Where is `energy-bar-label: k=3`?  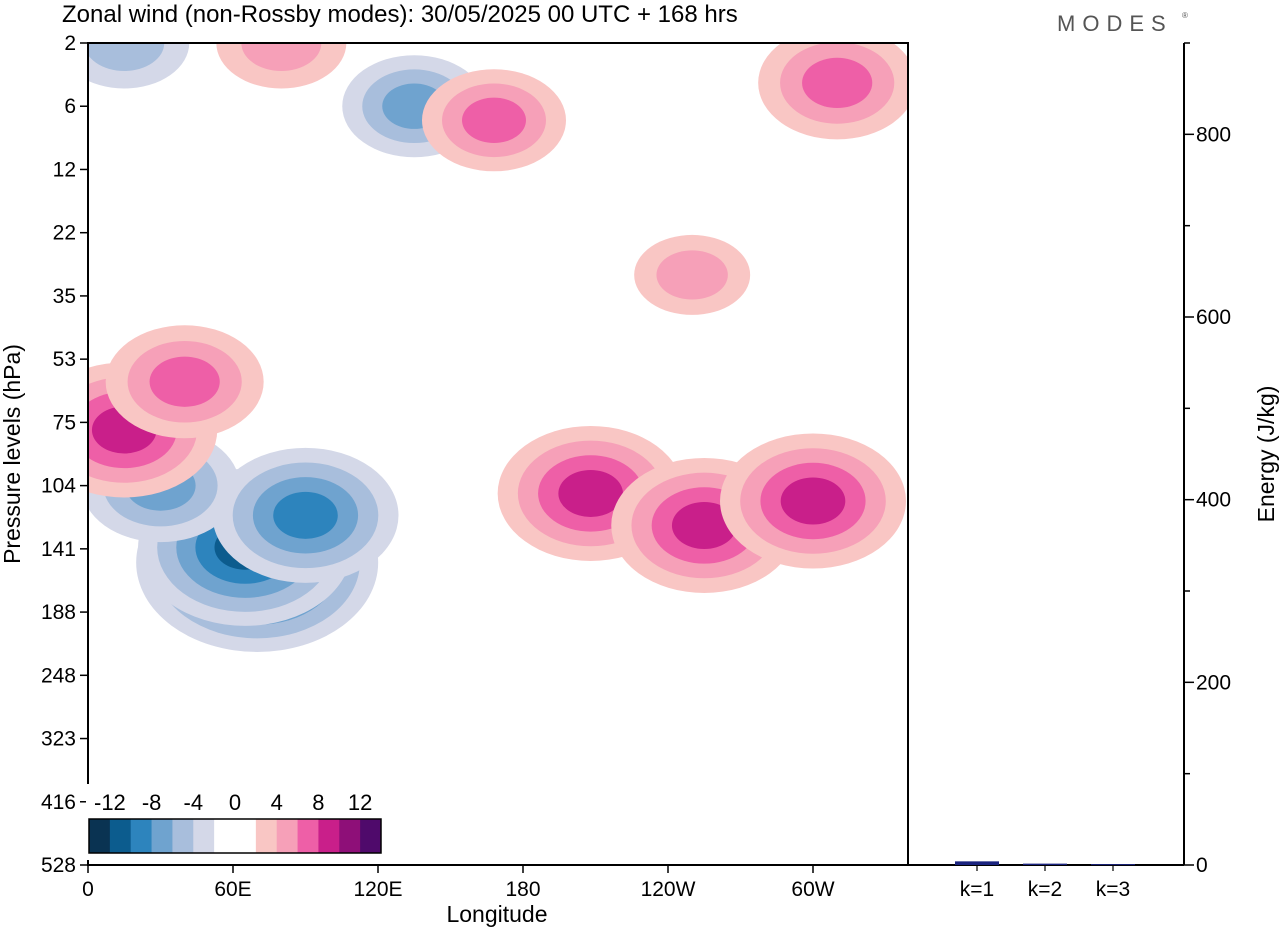 energy-bar-label: k=3 is located at coordinates (1113, 889).